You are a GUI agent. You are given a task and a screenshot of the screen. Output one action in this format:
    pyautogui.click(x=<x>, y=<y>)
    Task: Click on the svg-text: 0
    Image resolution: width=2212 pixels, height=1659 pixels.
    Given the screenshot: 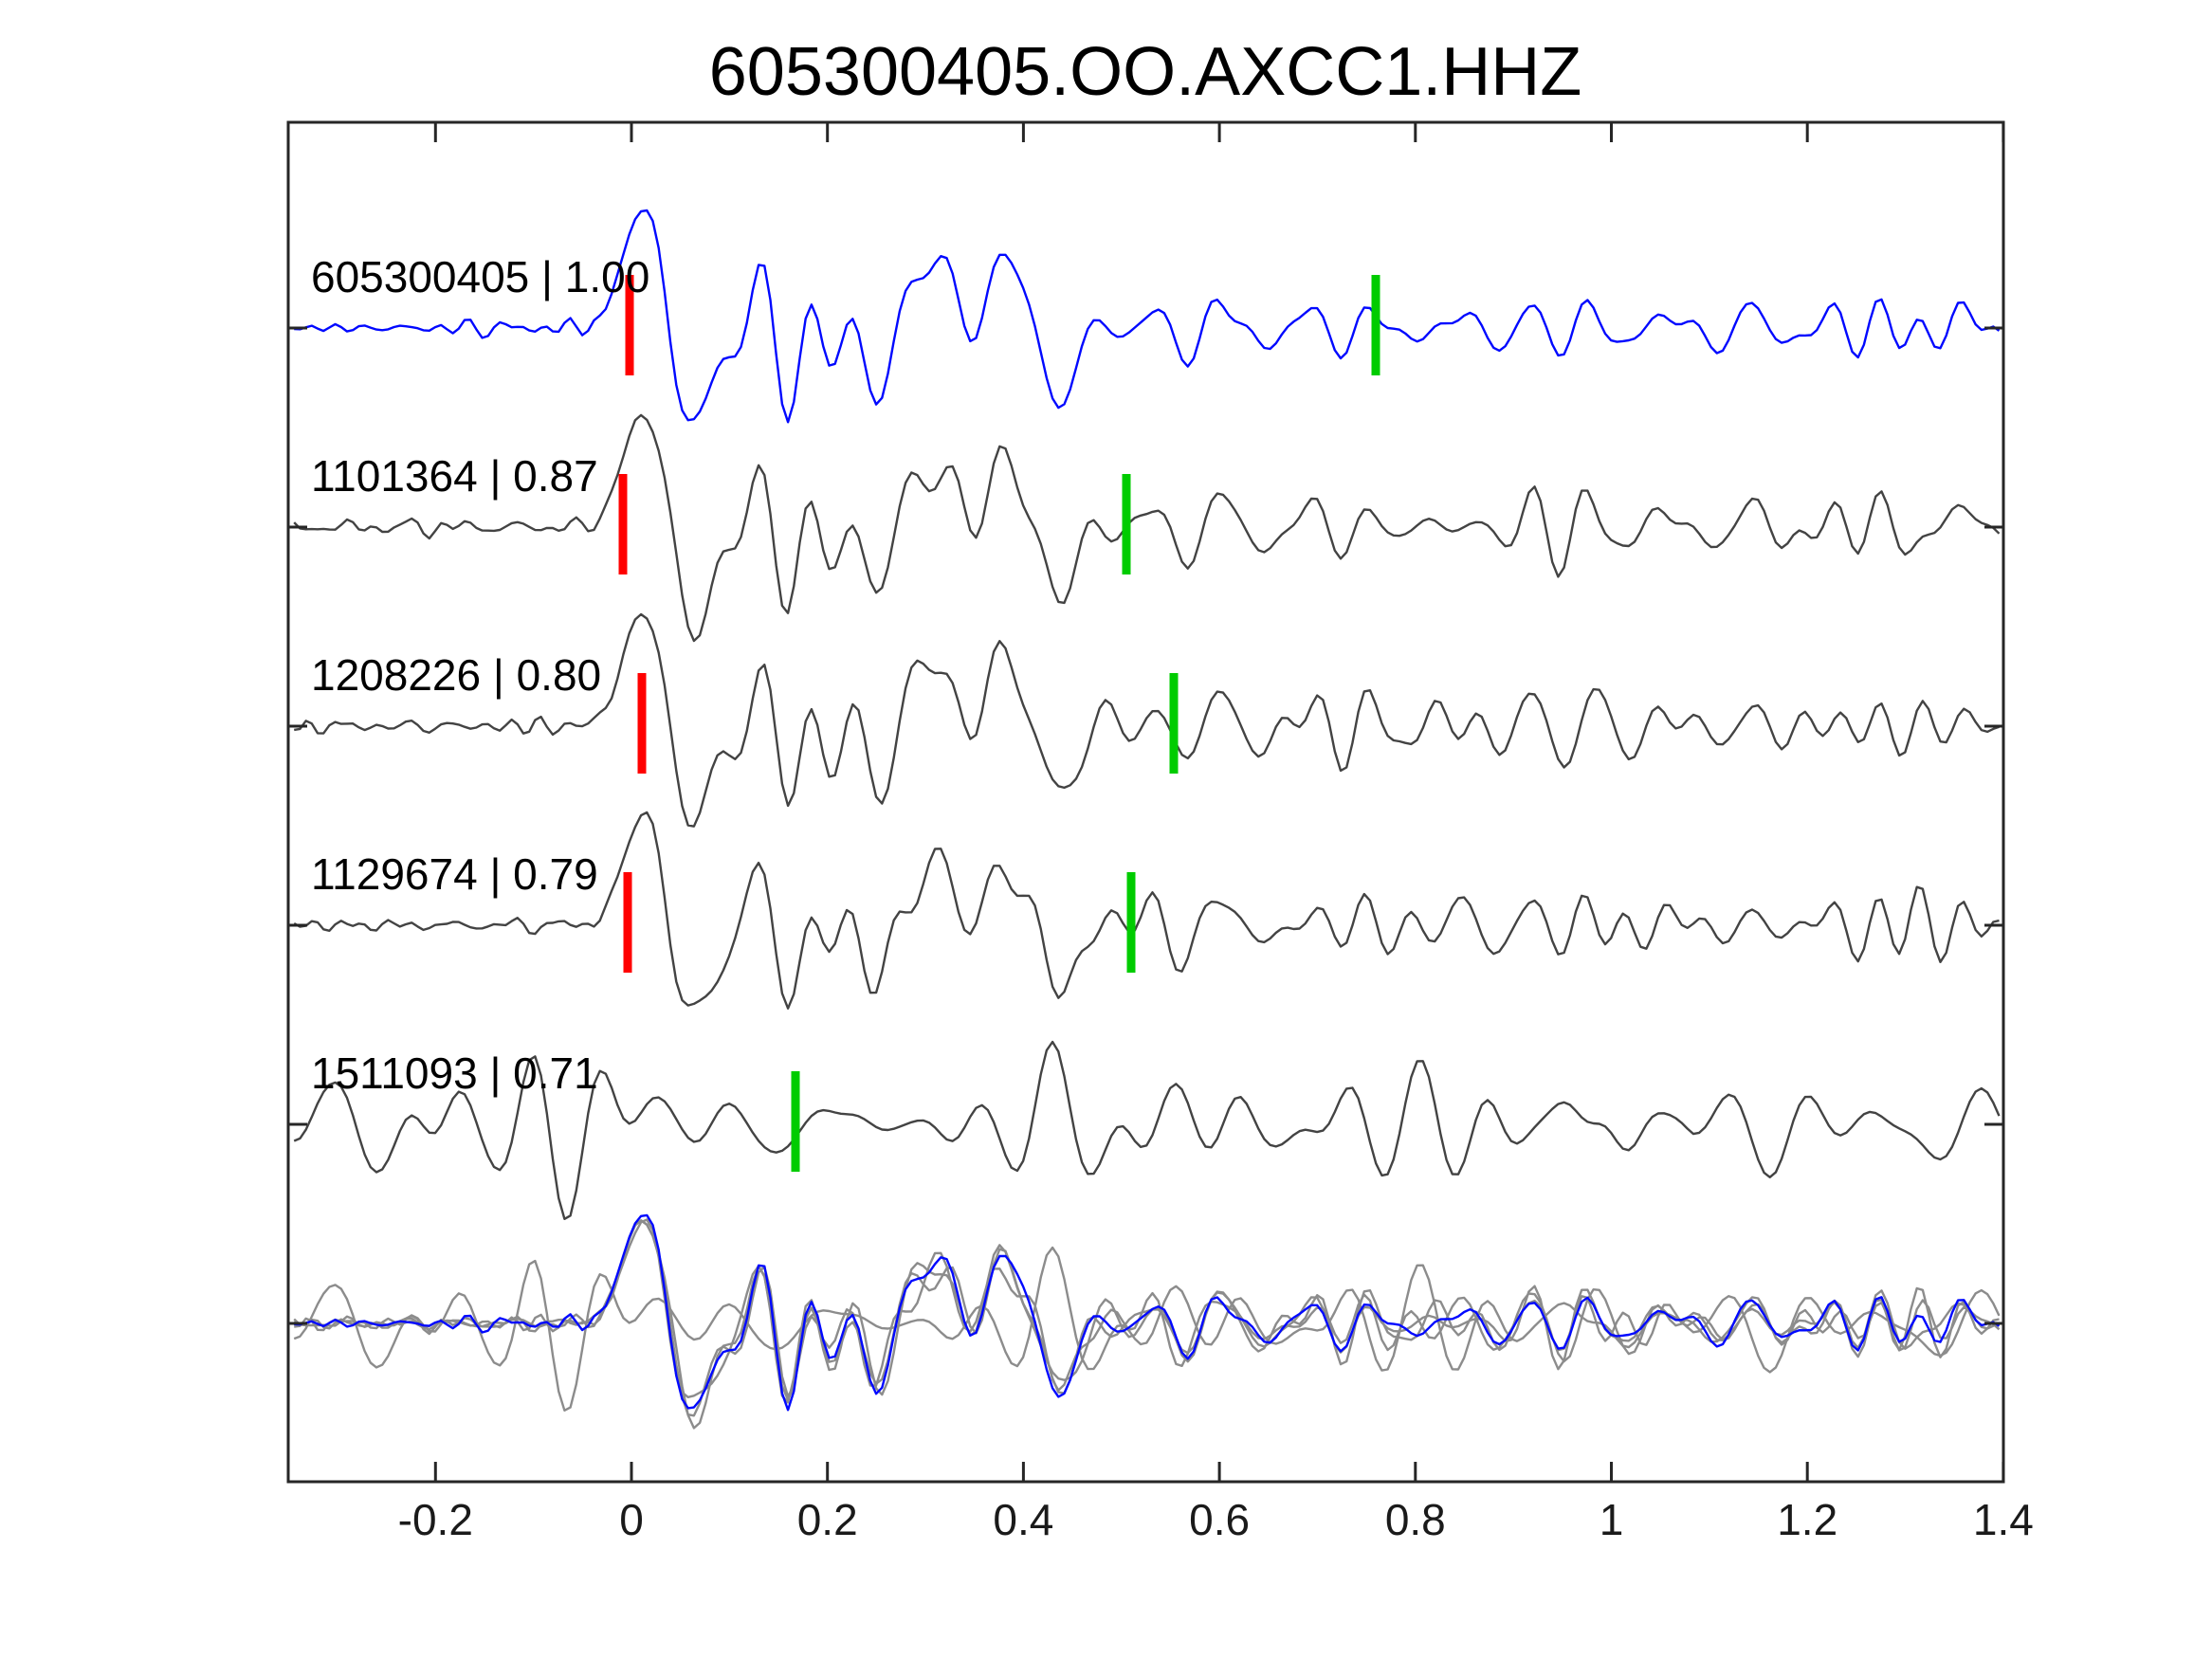 What is the action you would take?
    pyautogui.click(x=631, y=1519)
    